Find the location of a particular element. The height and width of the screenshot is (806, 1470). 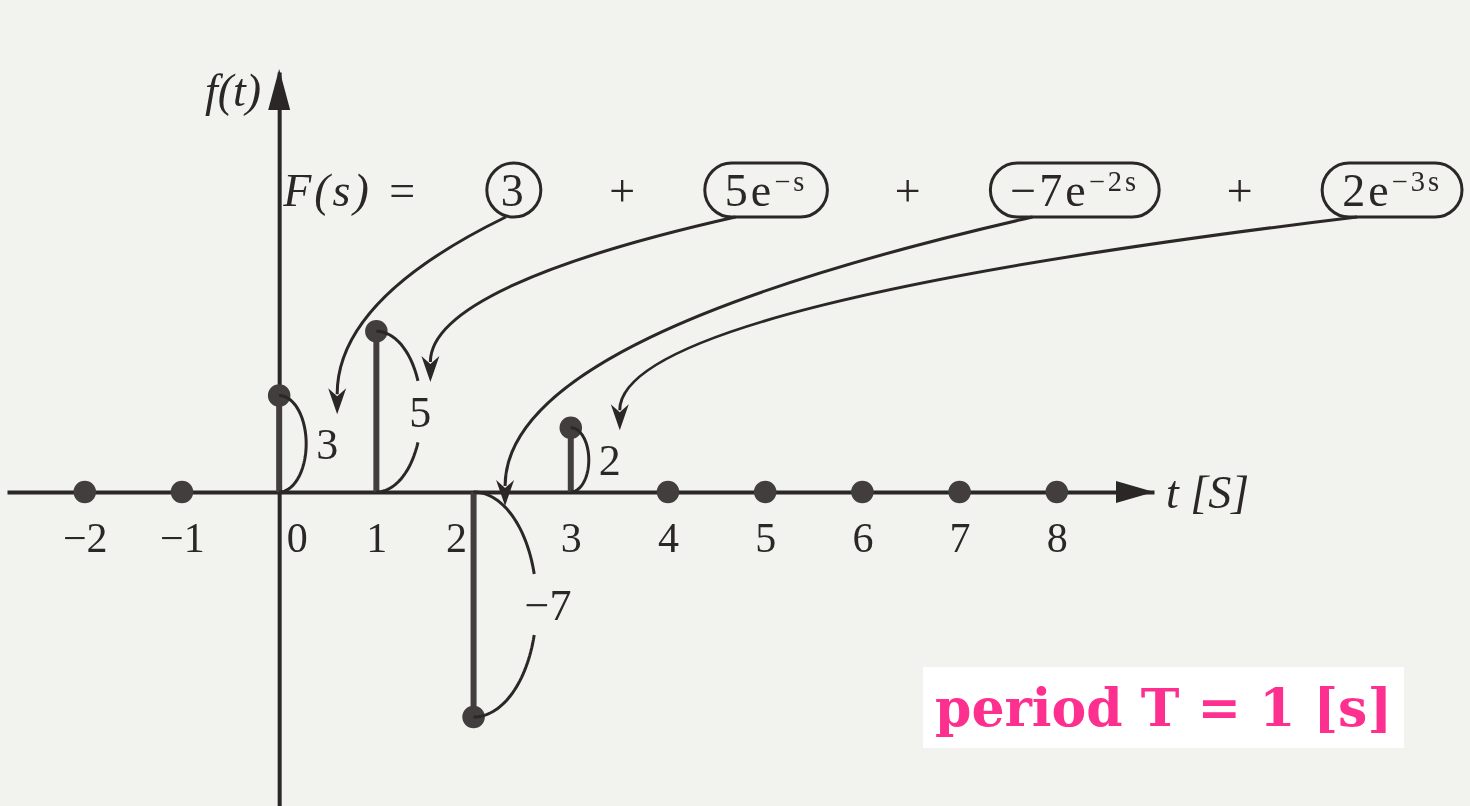

x-tick-label: 6 is located at coordinates (863, 537).